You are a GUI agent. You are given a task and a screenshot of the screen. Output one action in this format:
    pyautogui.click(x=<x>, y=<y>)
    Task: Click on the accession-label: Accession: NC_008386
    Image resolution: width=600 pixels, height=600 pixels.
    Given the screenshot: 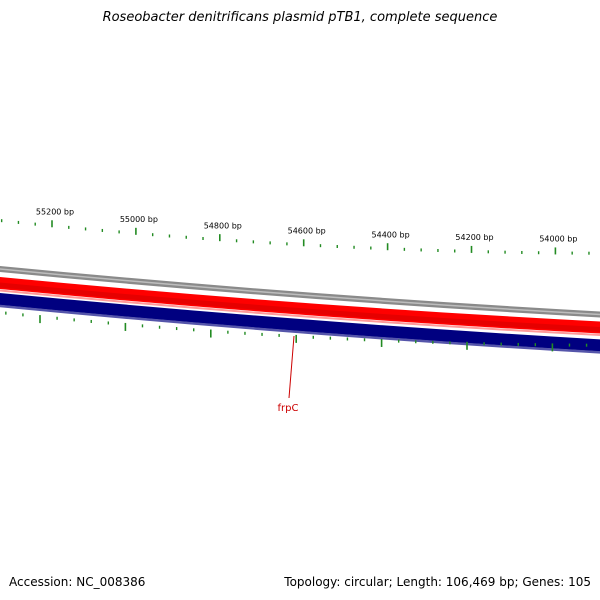 What is the action you would take?
    pyautogui.click(x=77, y=582)
    